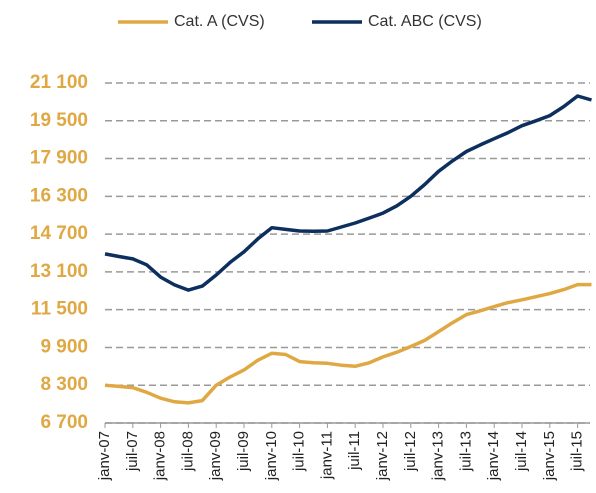 The image size is (596, 493). I want to click on y-tick-label: 11 500, so click(59, 309).